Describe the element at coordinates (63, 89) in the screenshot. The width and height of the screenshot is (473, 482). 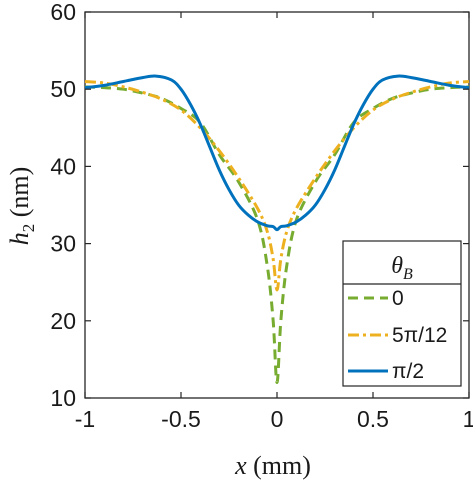
I see `y-tick-label: 50` at that location.